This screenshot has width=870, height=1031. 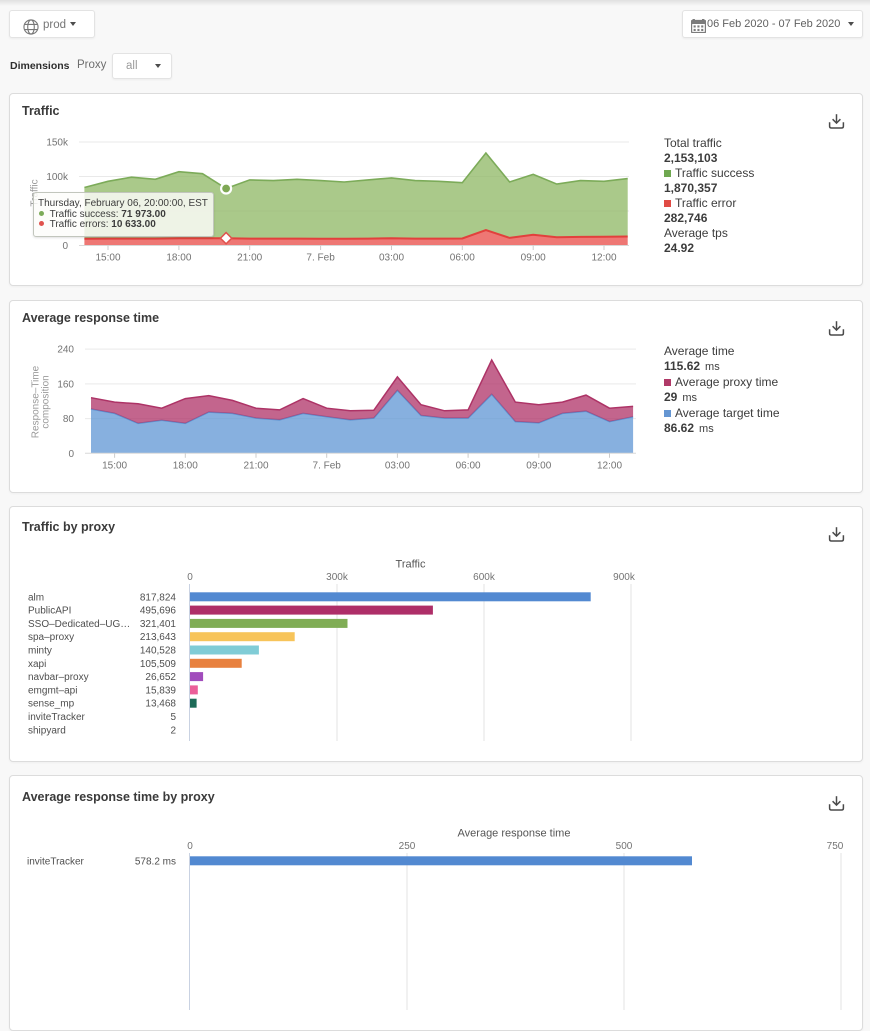 I want to click on svg-text: 495,696, so click(x=158, y=611).